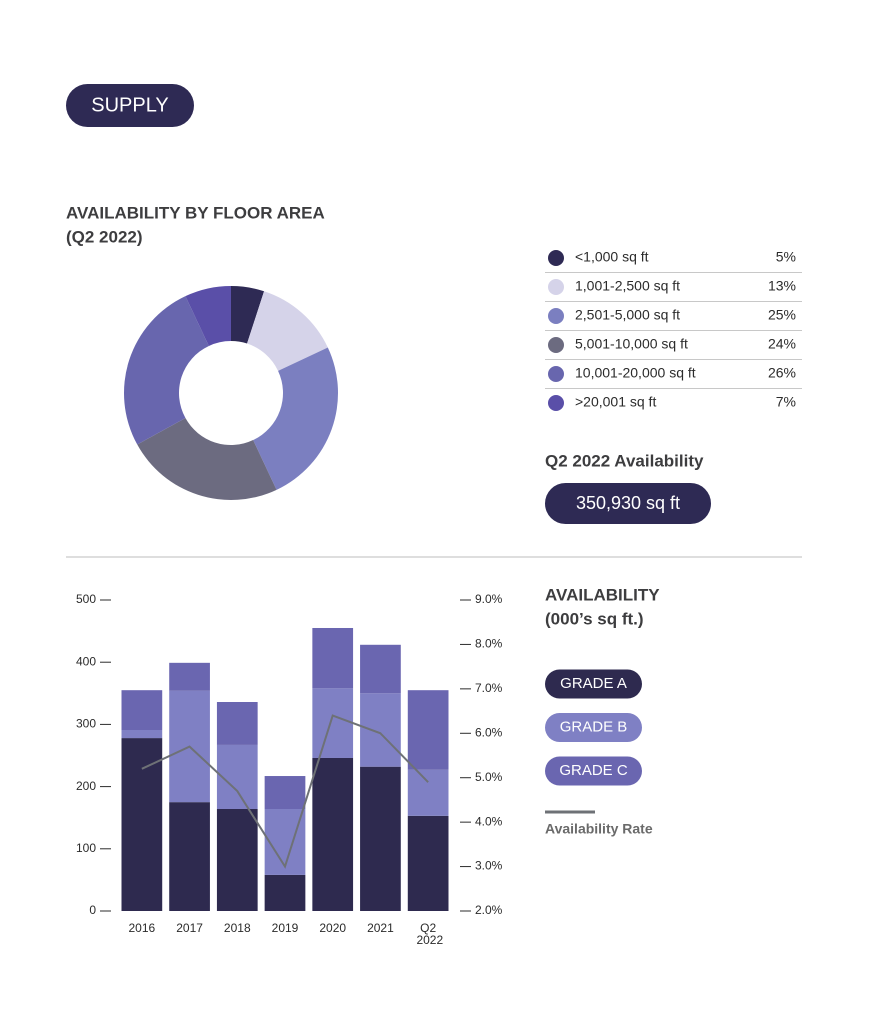 The image size is (869, 1021). What do you see at coordinates (104, 236) in the screenshot?
I see `donut-subtitle: (Q2 2022)` at bounding box center [104, 236].